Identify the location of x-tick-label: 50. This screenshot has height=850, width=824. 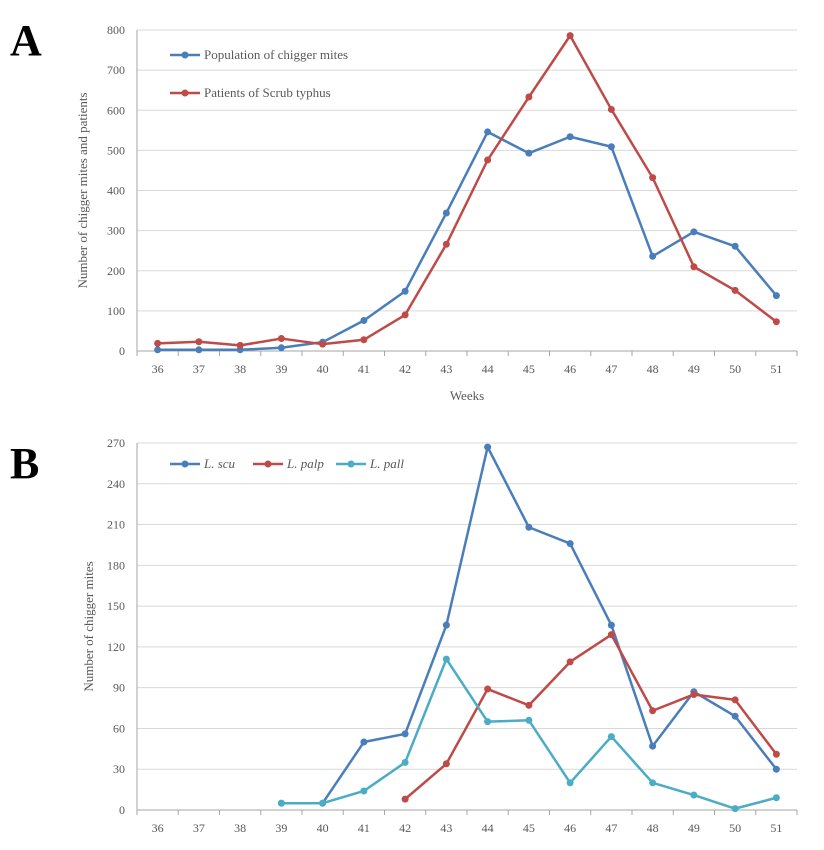
(735, 828).